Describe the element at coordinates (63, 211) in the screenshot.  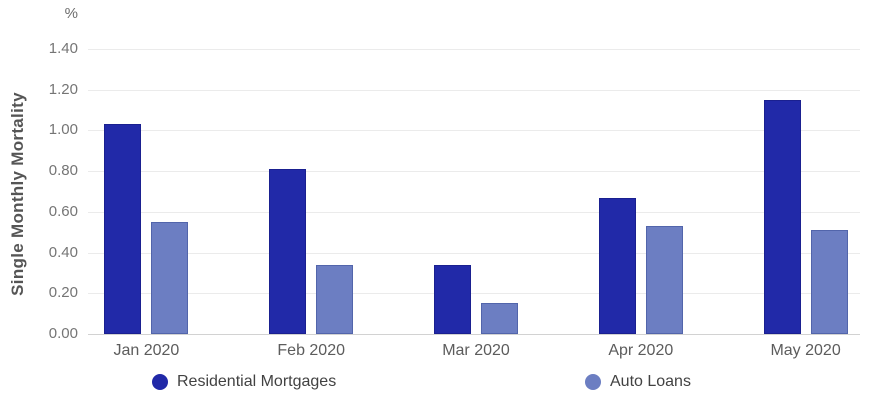
I see `y-tick-label: 0.60` at that location.